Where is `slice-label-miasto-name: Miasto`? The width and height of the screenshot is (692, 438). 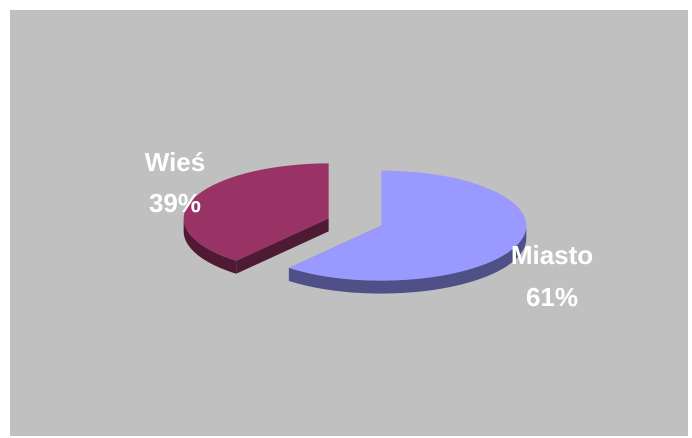
slice-label-miasto-name: Miasto is located at coordinates (552, 255).